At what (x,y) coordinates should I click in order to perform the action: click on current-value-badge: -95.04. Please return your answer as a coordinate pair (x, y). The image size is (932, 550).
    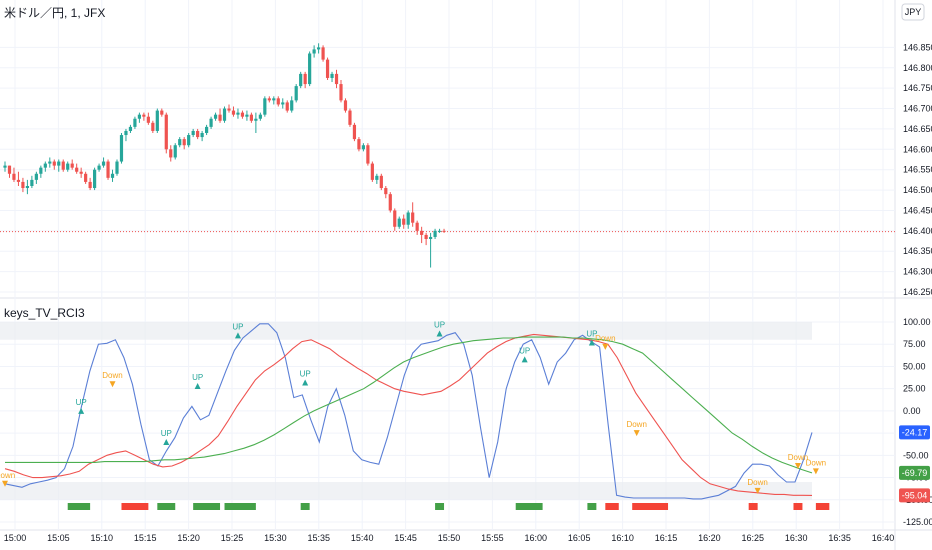
    Looking at the image, I should click on (914, 495).